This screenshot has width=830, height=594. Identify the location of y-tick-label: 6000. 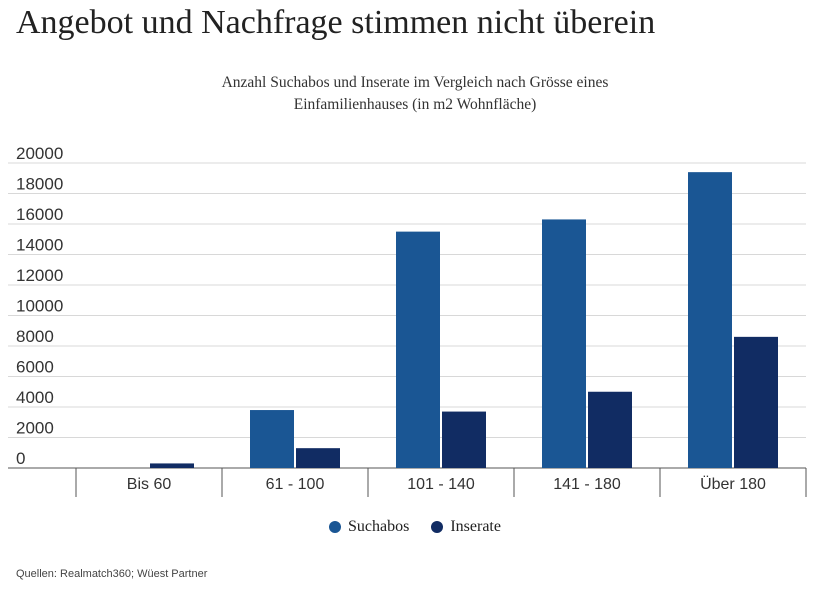
(35, 367).